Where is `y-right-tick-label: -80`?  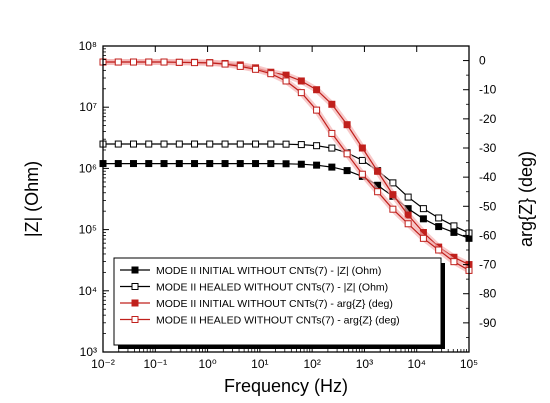
y-right-tick-label: -80 is located at coordinates (488, 294).